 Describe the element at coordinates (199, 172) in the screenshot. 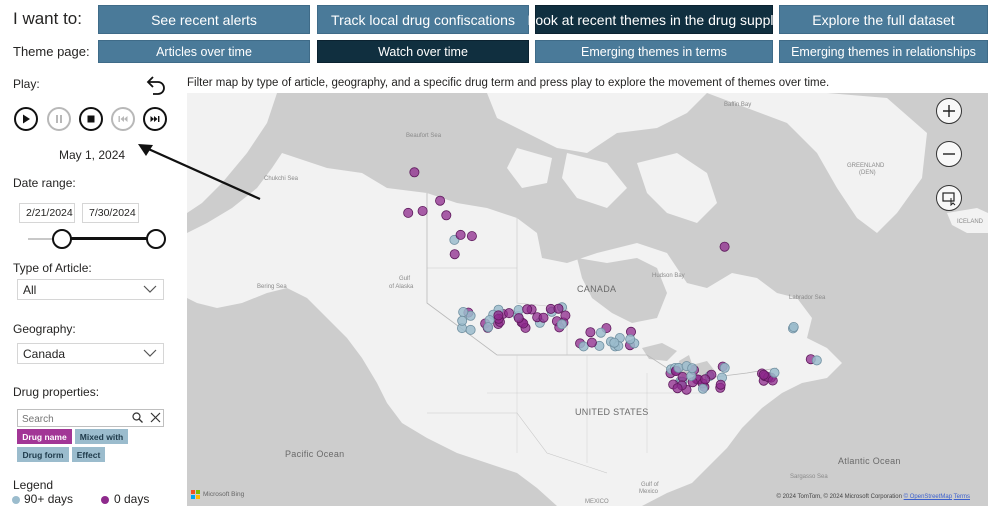

I see `annotation-arrow` at that location.